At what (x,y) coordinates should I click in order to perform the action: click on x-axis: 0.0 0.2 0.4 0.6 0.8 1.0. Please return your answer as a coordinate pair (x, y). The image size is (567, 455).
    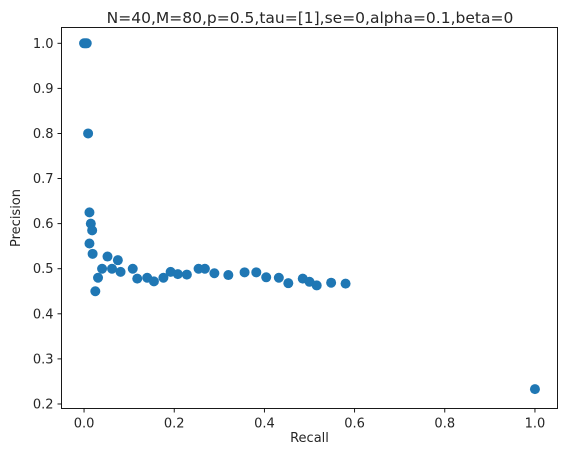
    Looking at the image, I should click on (310, 420).